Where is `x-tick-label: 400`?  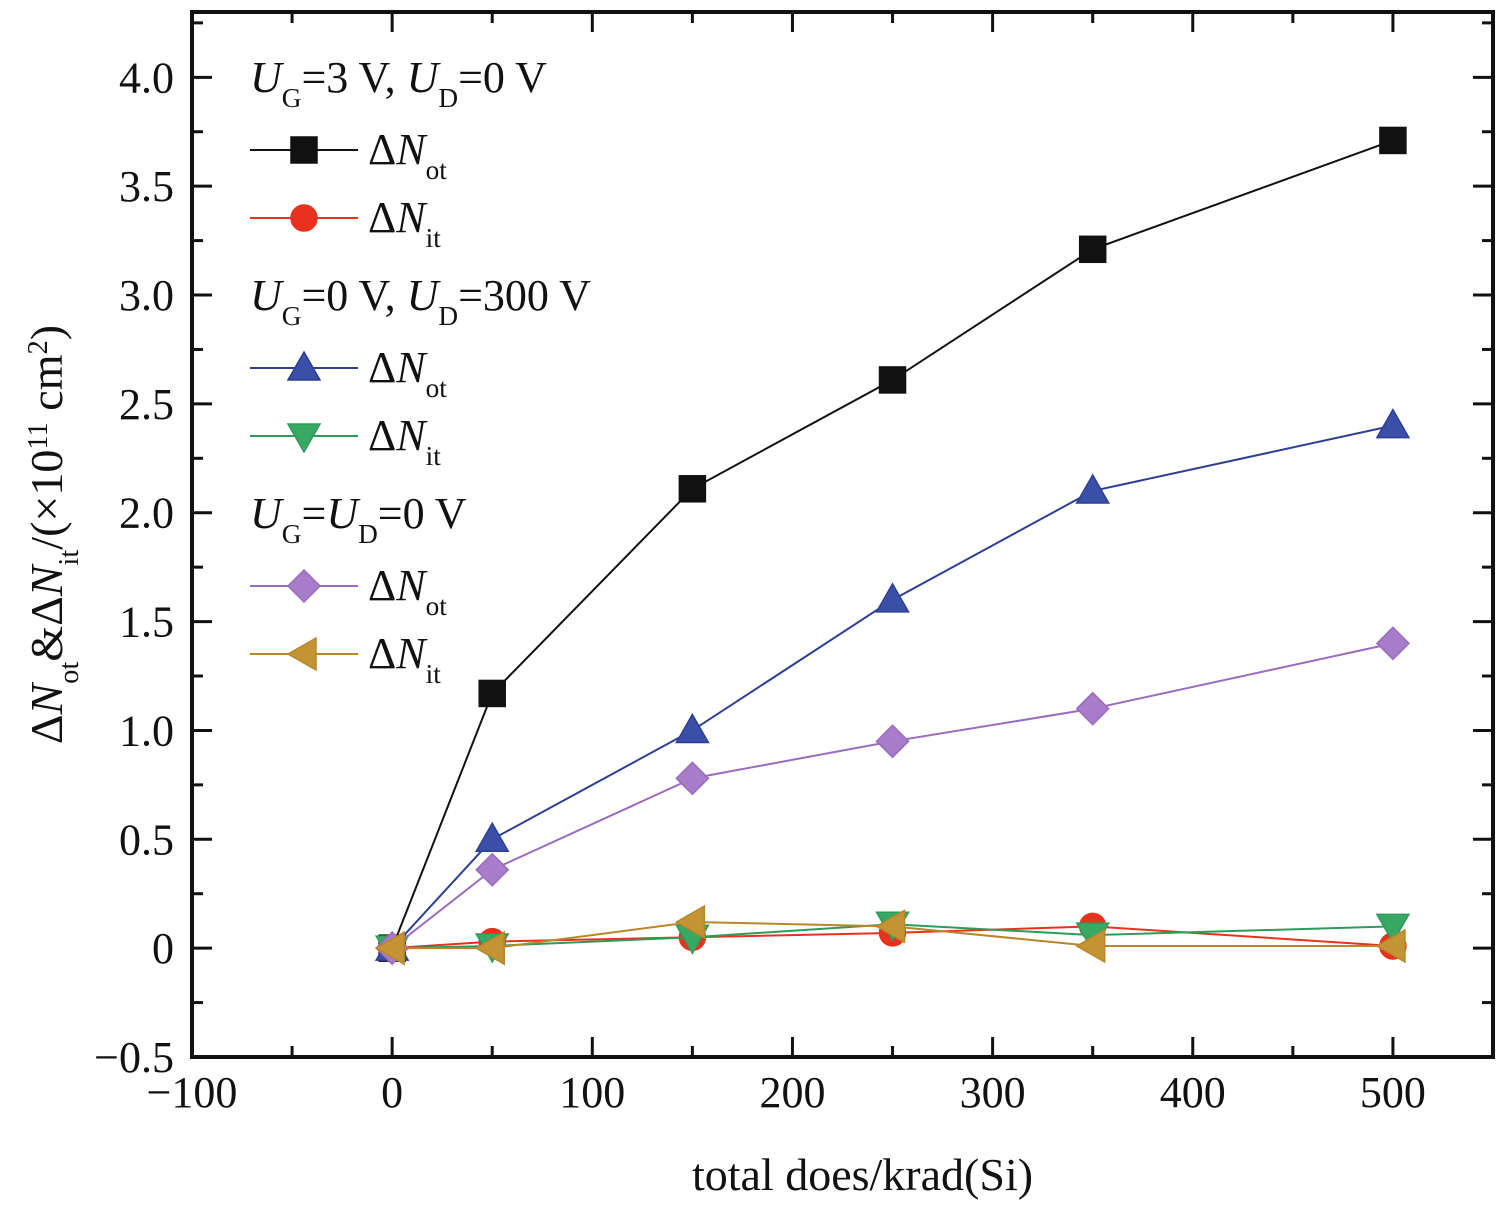 x-tick-label: 400 is located at coordinates (1193, 1092).